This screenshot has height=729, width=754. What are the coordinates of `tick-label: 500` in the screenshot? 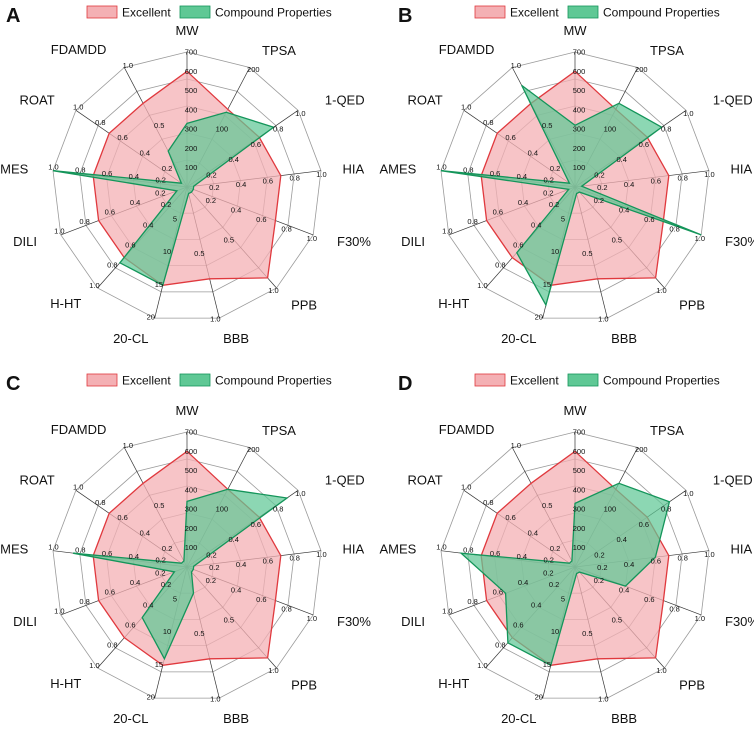 It's located at (191, 90).